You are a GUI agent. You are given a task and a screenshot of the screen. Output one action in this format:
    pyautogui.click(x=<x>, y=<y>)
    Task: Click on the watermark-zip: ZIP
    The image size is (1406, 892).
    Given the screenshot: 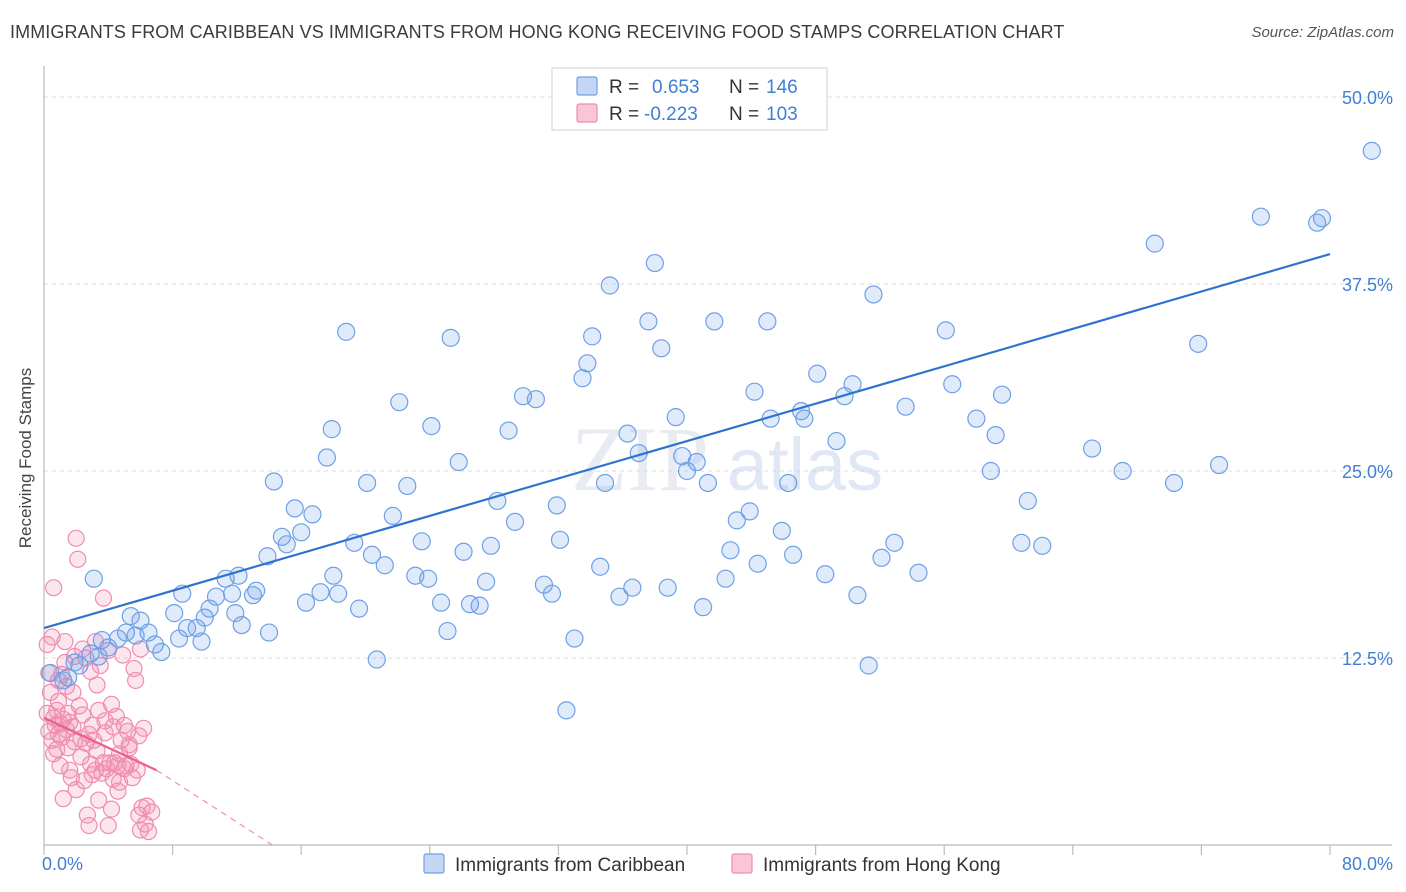 What is the action you would take?
    pyautogui.click(x=640, y=459)
    